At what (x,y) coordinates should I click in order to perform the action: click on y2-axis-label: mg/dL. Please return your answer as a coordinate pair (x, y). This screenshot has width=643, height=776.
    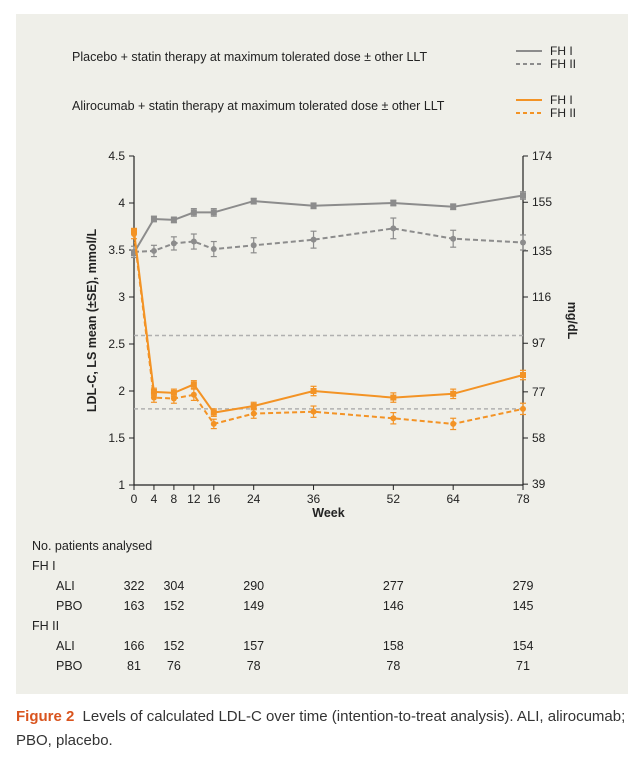
    Looking at the image, I should click on (572, 321).